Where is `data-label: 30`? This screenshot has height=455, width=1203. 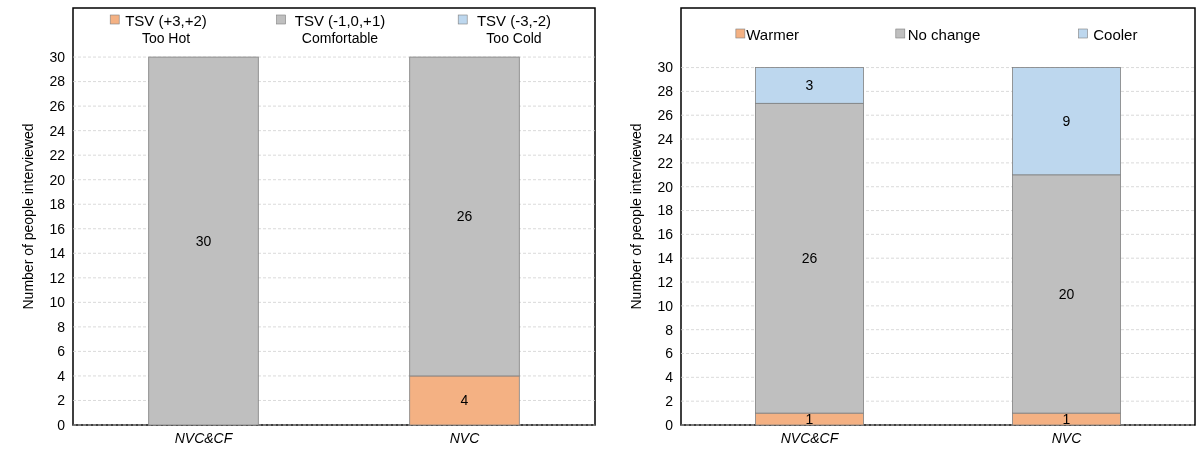
data-label: 30 is located at coordinates (203, 240).